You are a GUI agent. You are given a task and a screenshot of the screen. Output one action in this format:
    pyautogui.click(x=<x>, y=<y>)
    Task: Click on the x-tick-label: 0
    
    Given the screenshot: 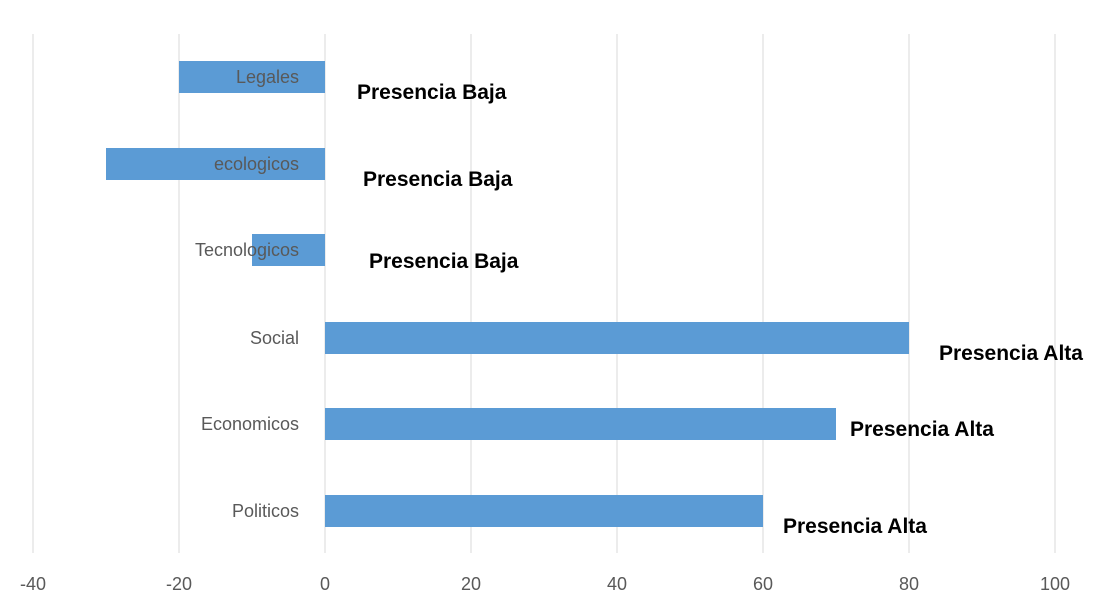 What is the action you would take?
    pyautogui.click(x=325, y=584)
    